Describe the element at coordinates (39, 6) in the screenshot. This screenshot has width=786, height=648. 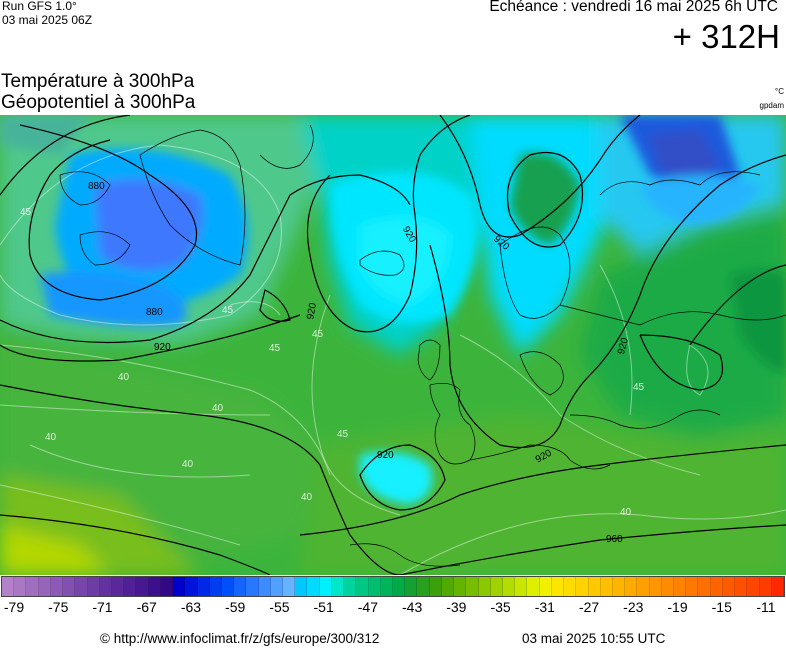
I see `run-label: Run GFS 1.0°` at that location.